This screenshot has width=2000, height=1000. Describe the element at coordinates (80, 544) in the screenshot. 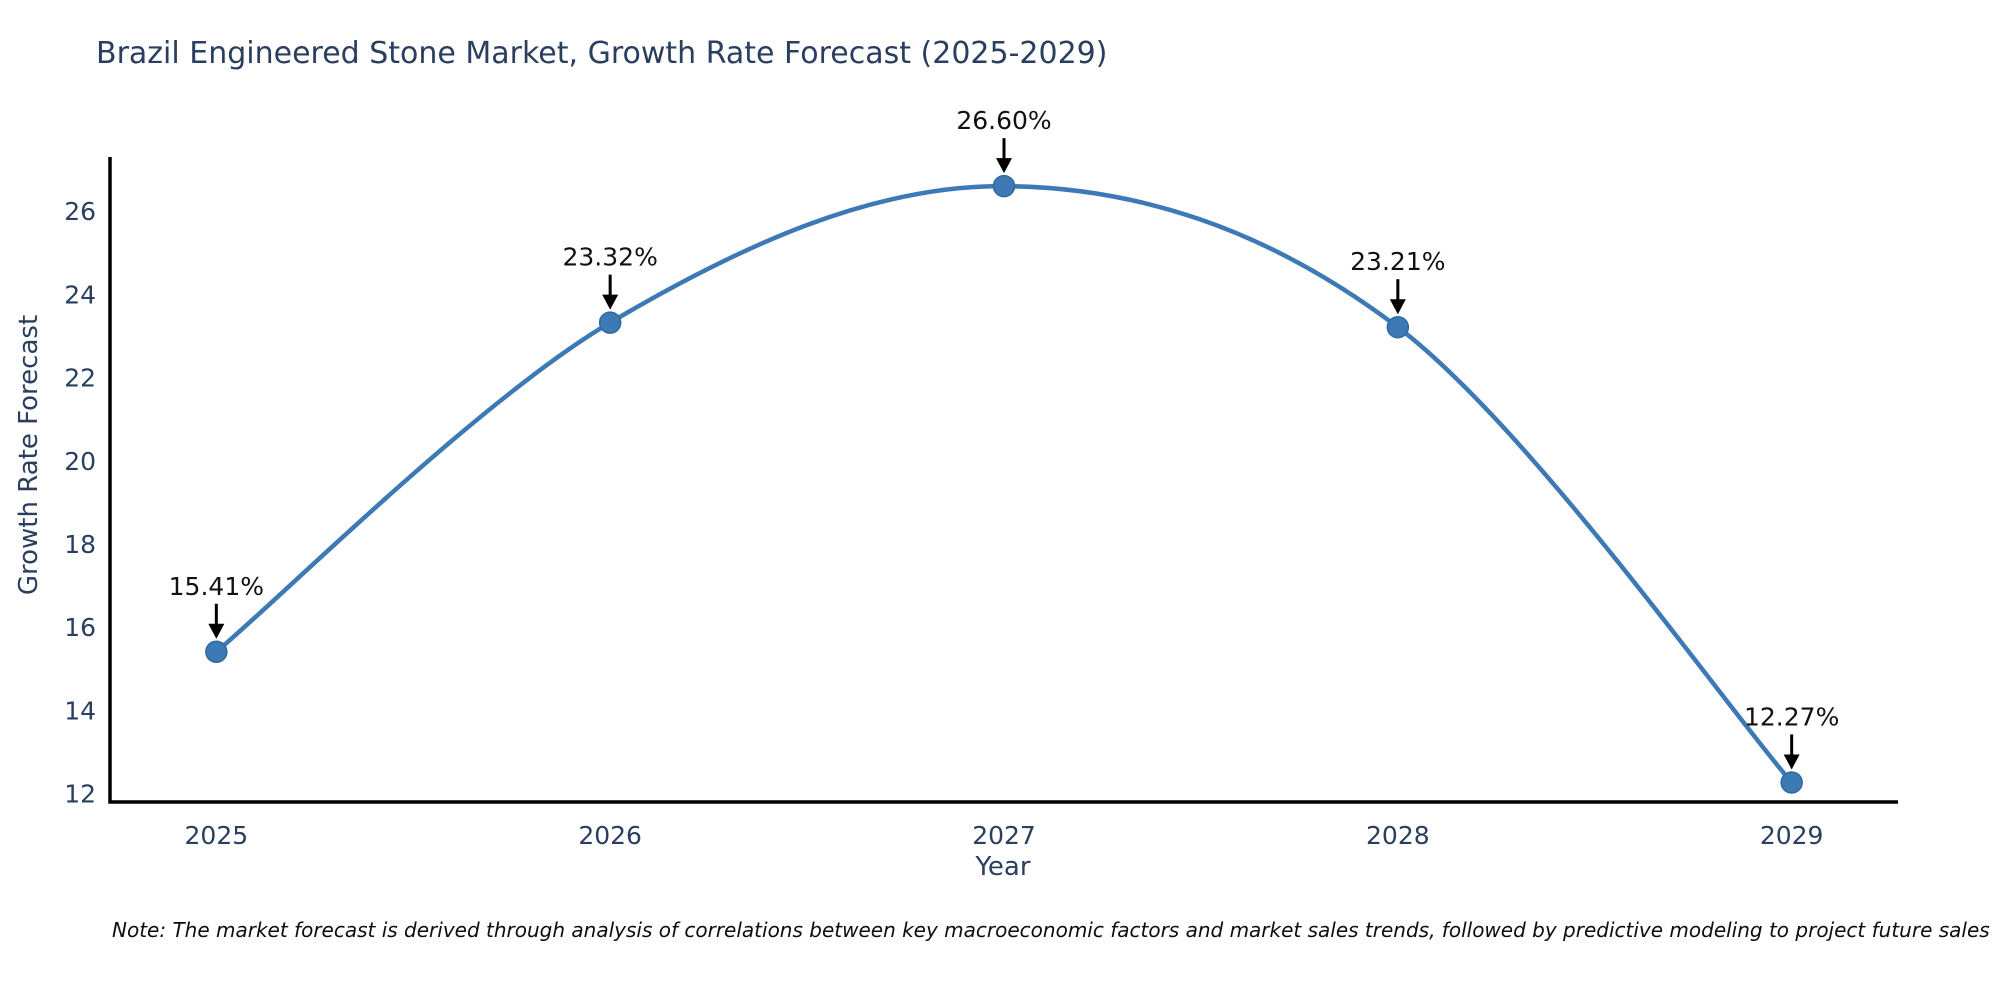

I see `y-tick-label: 18` at that location.